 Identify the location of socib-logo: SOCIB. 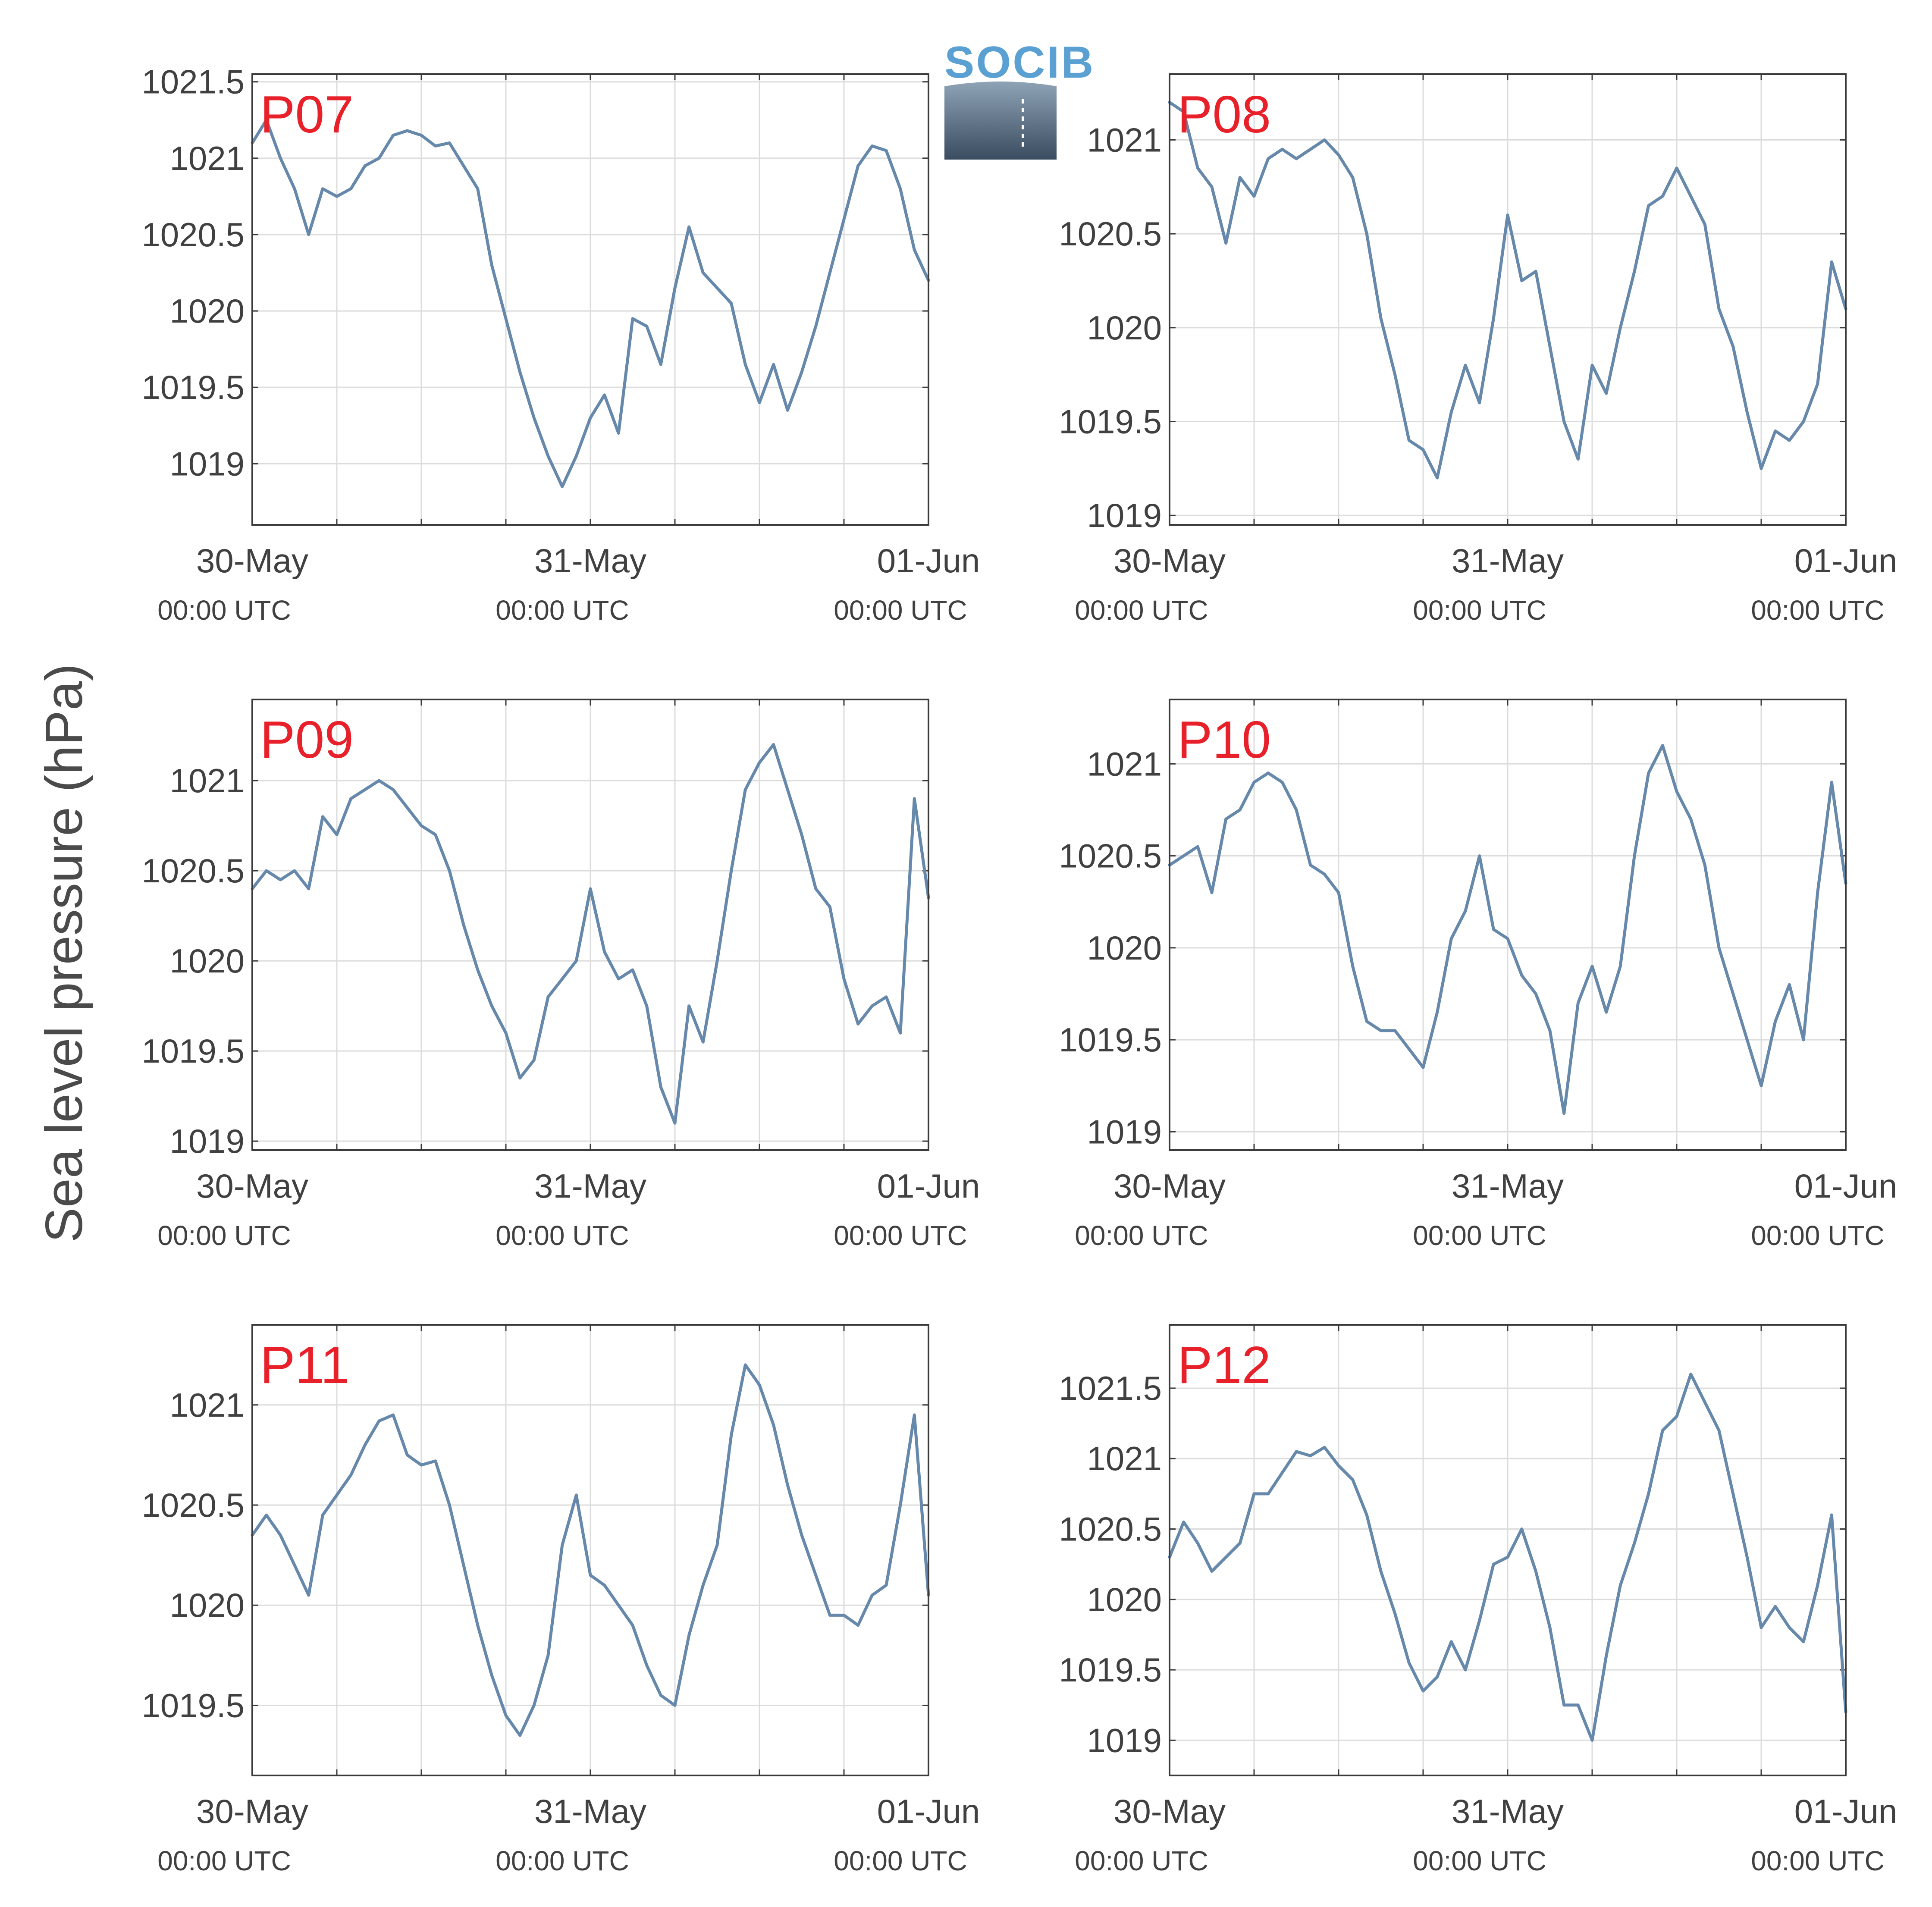
(1020, 99).